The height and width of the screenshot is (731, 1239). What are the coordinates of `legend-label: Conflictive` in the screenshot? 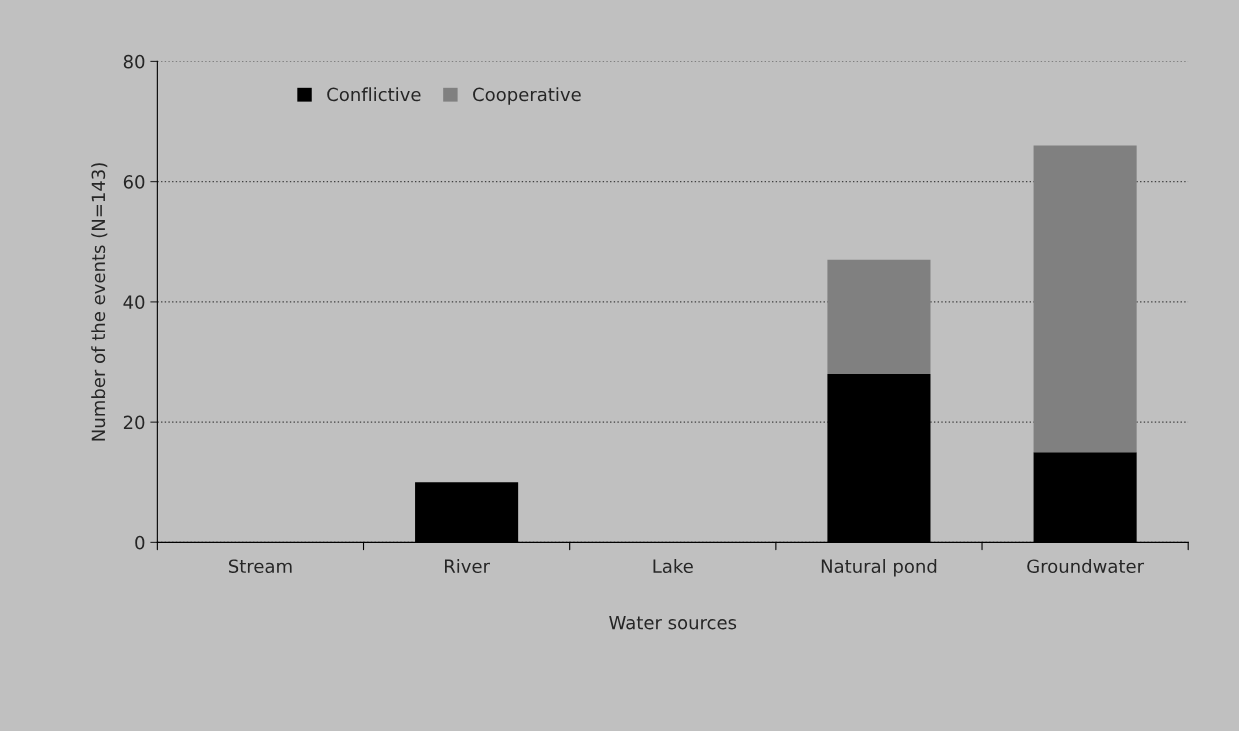 It's located at (374, 94).